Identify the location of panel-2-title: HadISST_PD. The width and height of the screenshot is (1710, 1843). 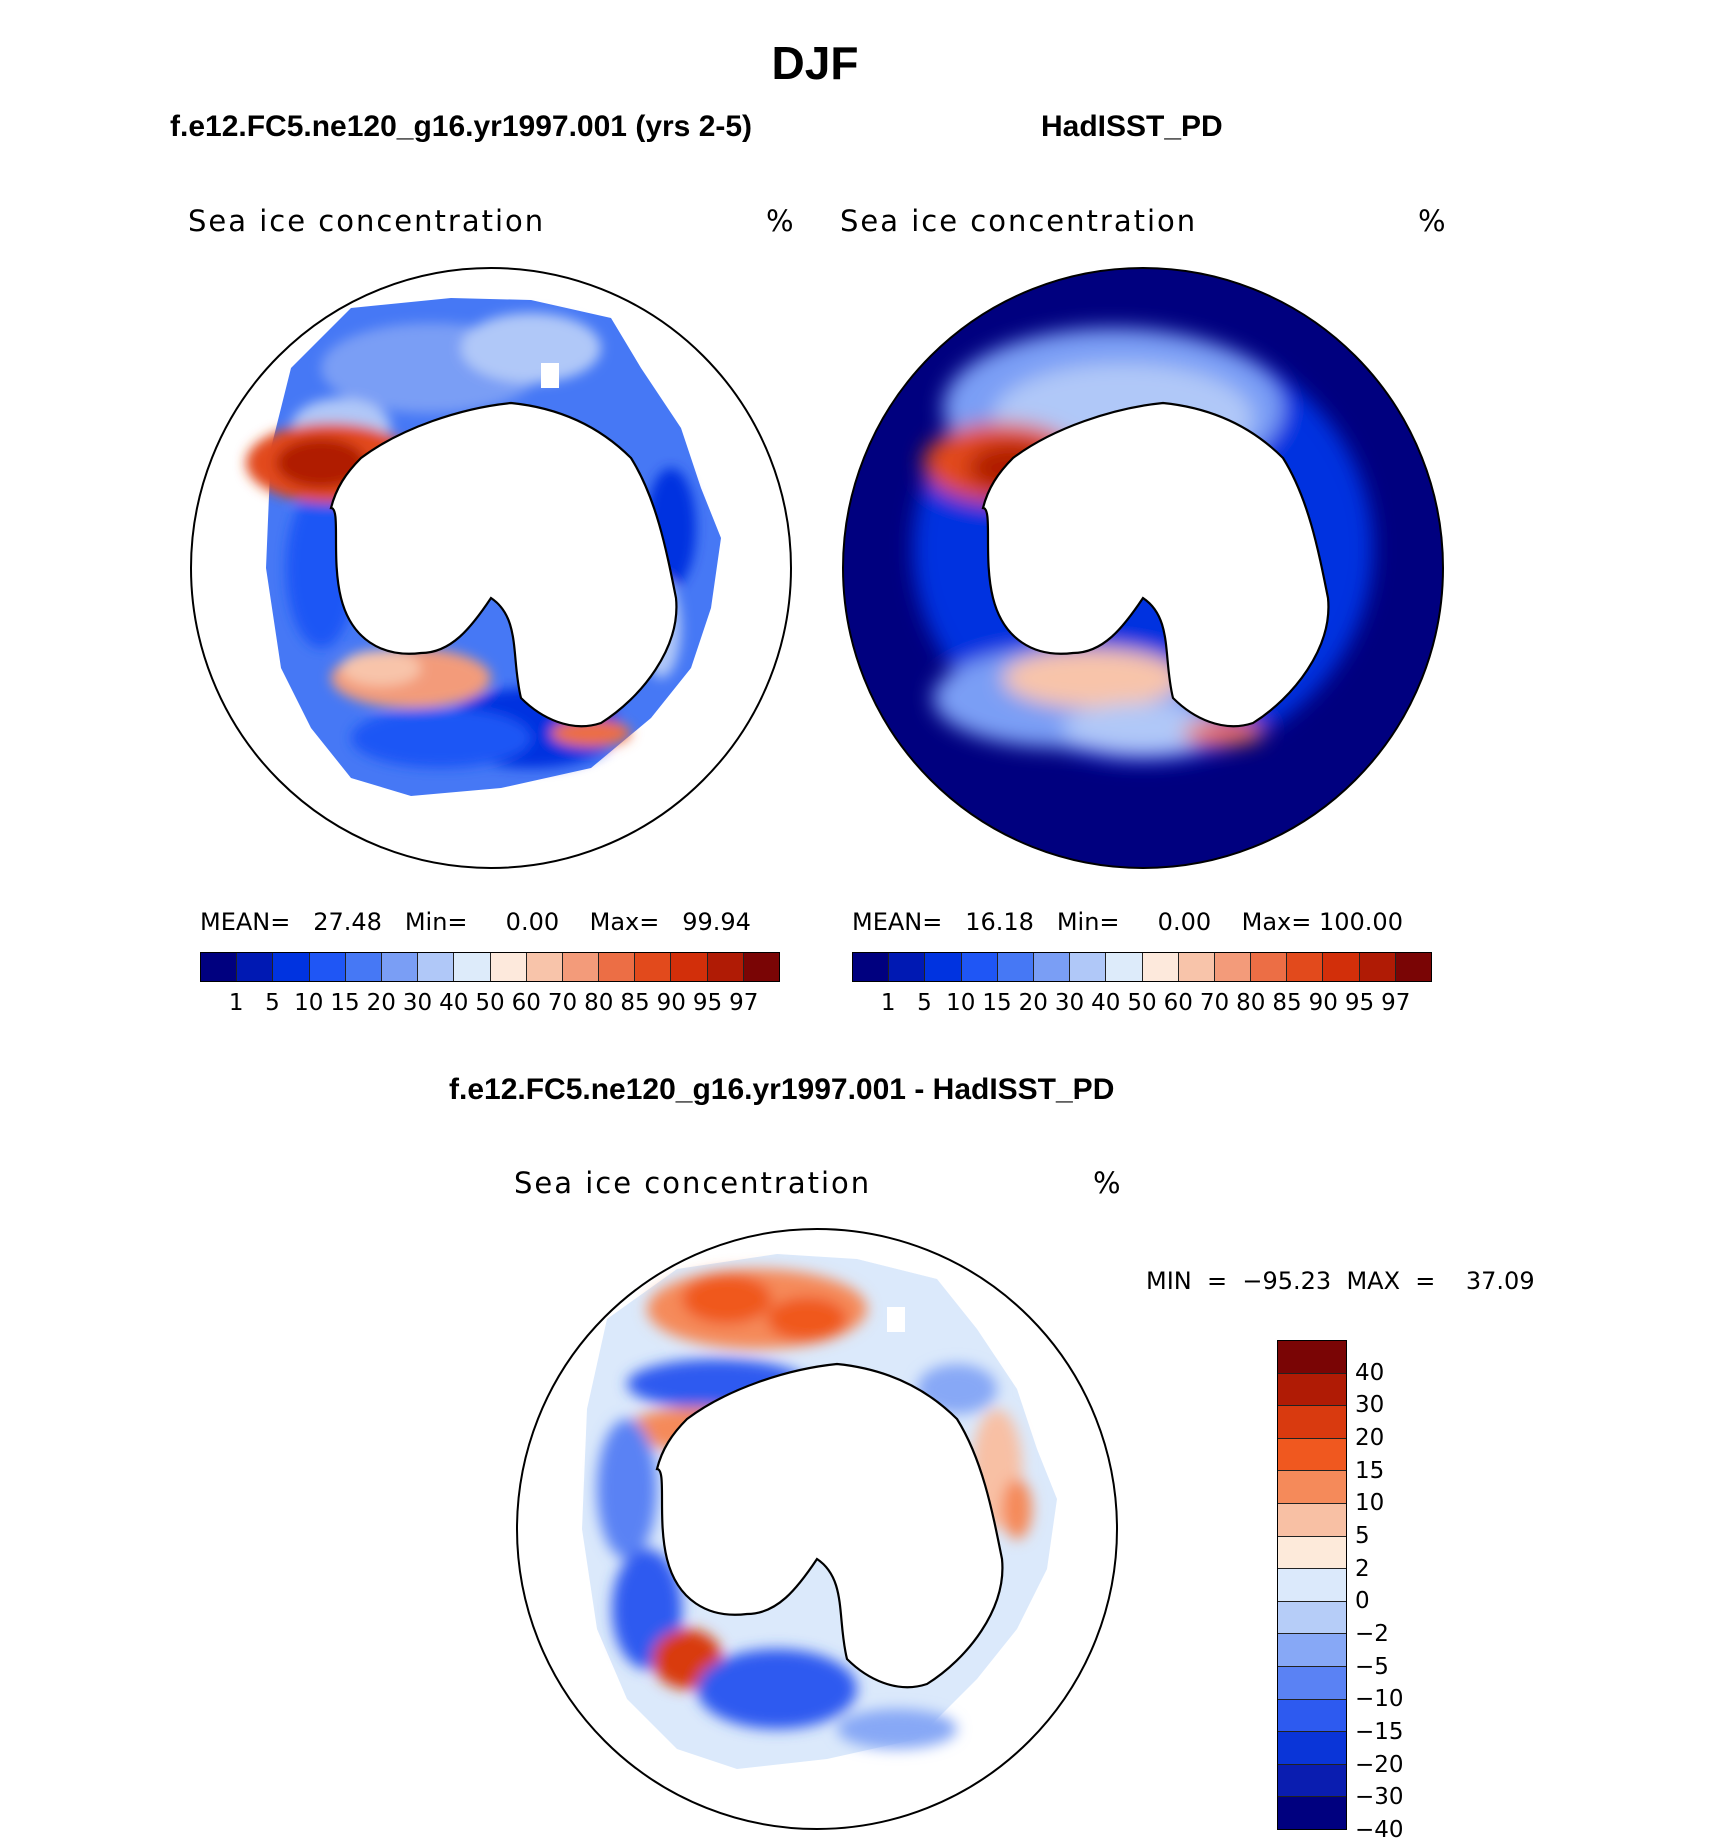
(1132, 126).